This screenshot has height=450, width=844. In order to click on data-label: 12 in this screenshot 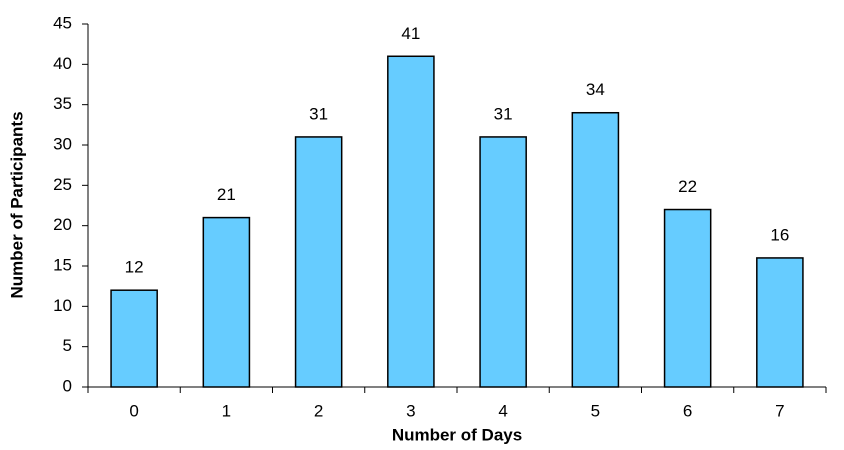, I will do `click(134, 267)`.